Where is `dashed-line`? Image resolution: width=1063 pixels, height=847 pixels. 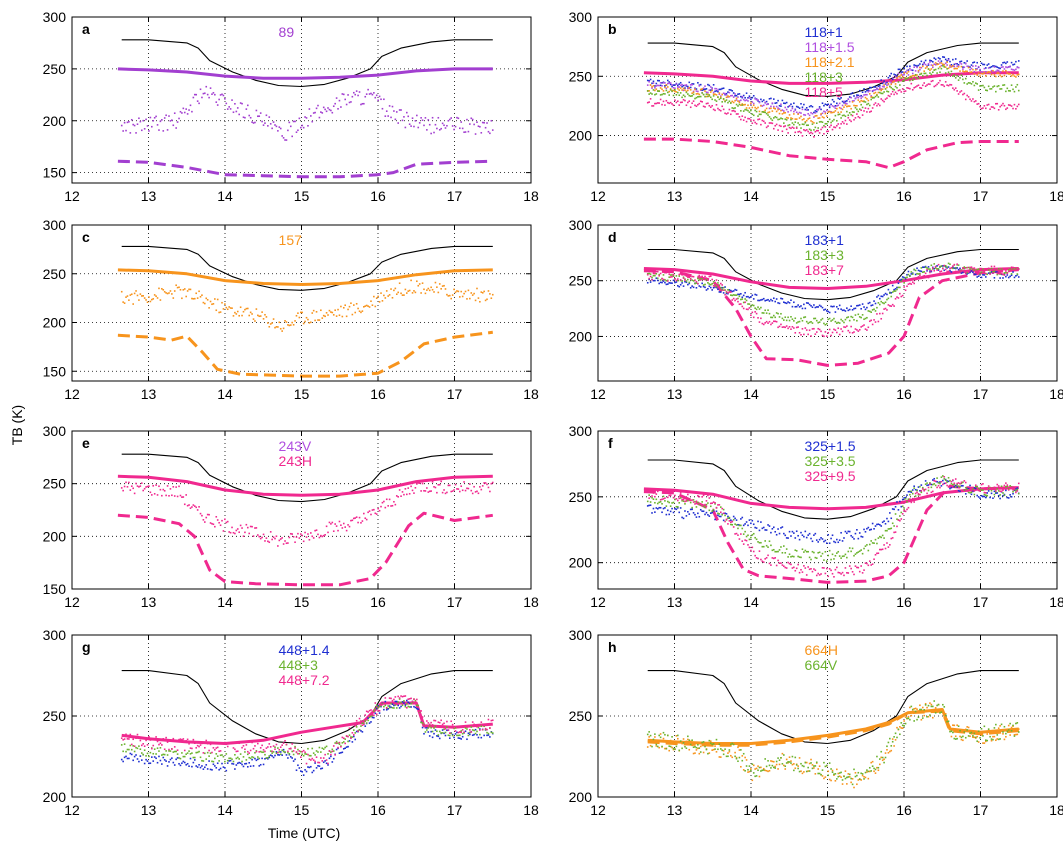
dashed-line is located at coordinates (305, 169).